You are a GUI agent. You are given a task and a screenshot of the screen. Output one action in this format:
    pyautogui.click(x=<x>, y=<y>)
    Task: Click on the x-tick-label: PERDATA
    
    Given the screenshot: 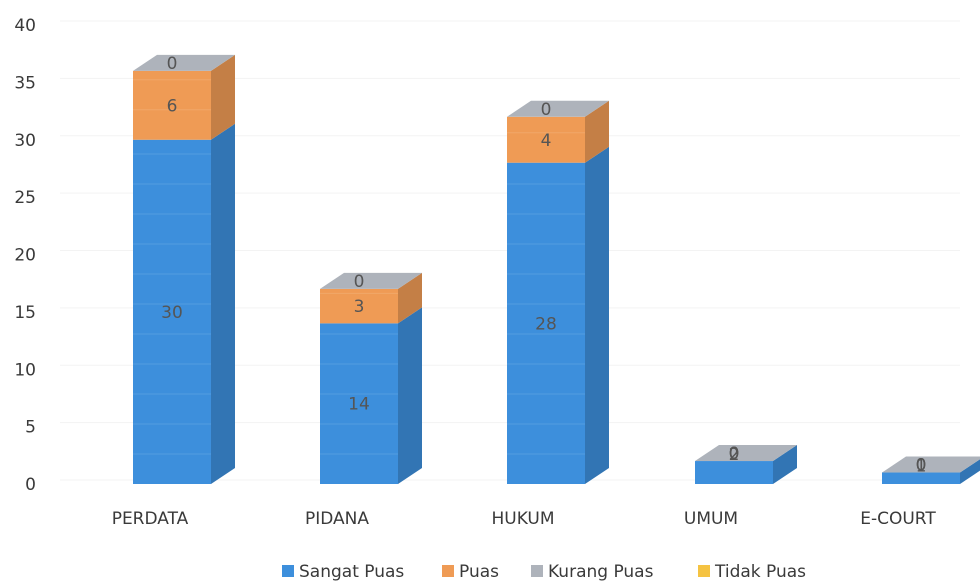 What is the action you would take?
    pyautogui.click(x=150, y=519)
    